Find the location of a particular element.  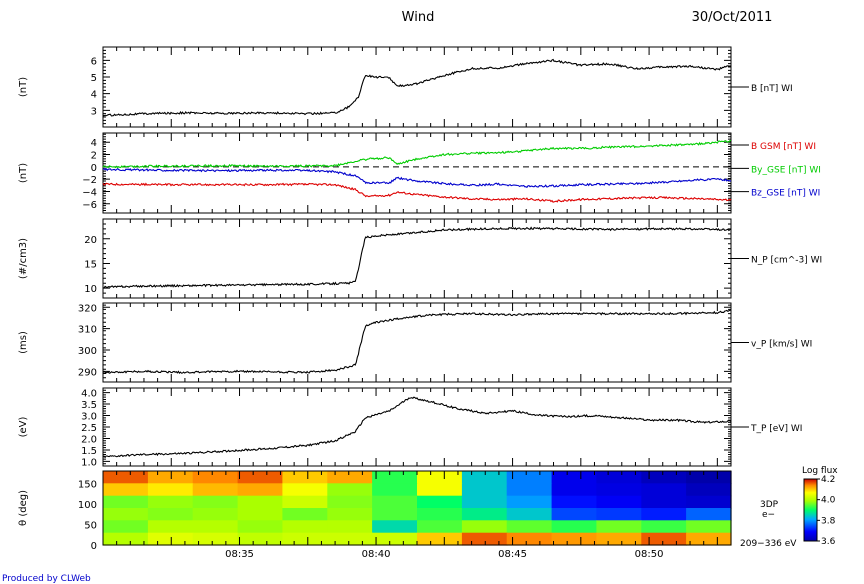

y-tick-label-1-0: −6 is located at coordinates (89, 205).